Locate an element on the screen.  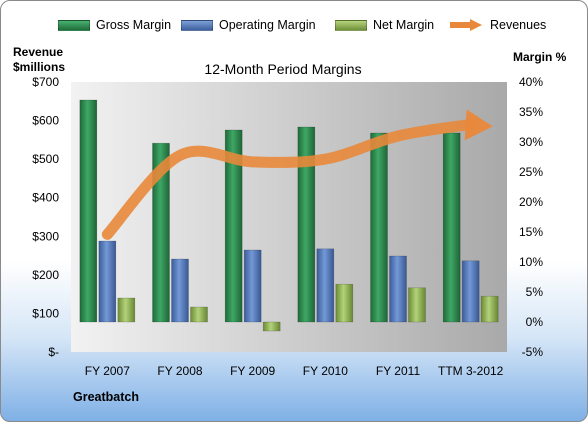
left-axis-title-line1: Revenue is located at coordinates (38, 52).